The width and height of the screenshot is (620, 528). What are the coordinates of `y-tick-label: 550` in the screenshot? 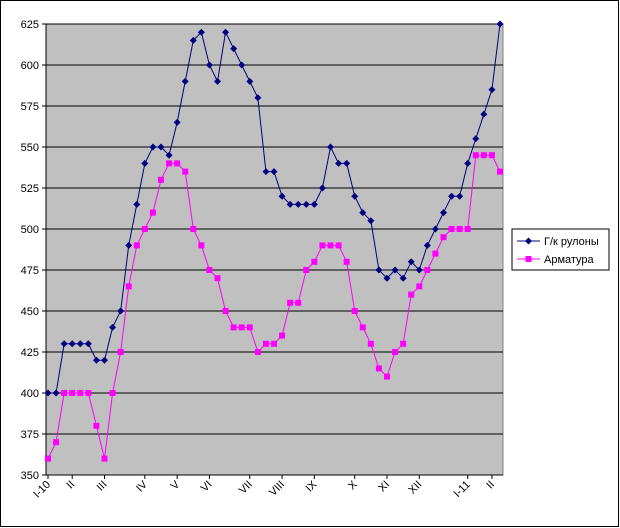 It's located at (30, 148).